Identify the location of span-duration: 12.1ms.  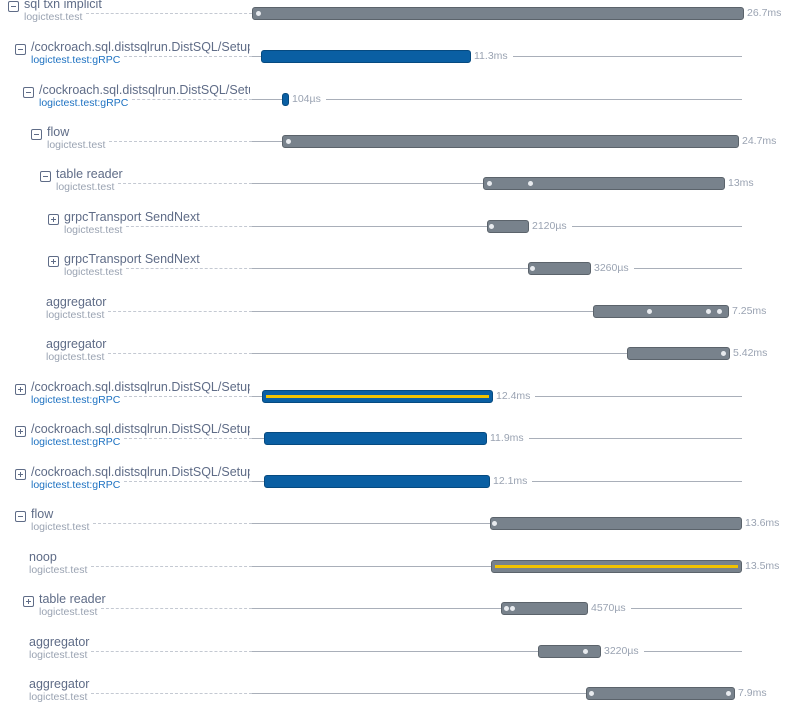
(510, 481).